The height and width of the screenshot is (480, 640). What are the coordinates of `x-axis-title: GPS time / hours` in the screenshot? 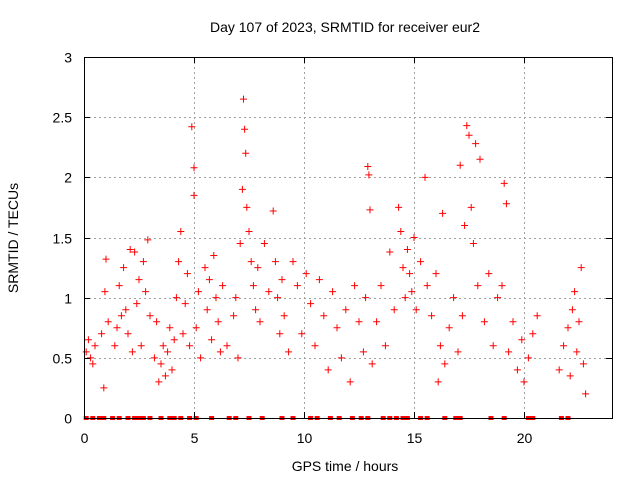 It's located at (345, 466).